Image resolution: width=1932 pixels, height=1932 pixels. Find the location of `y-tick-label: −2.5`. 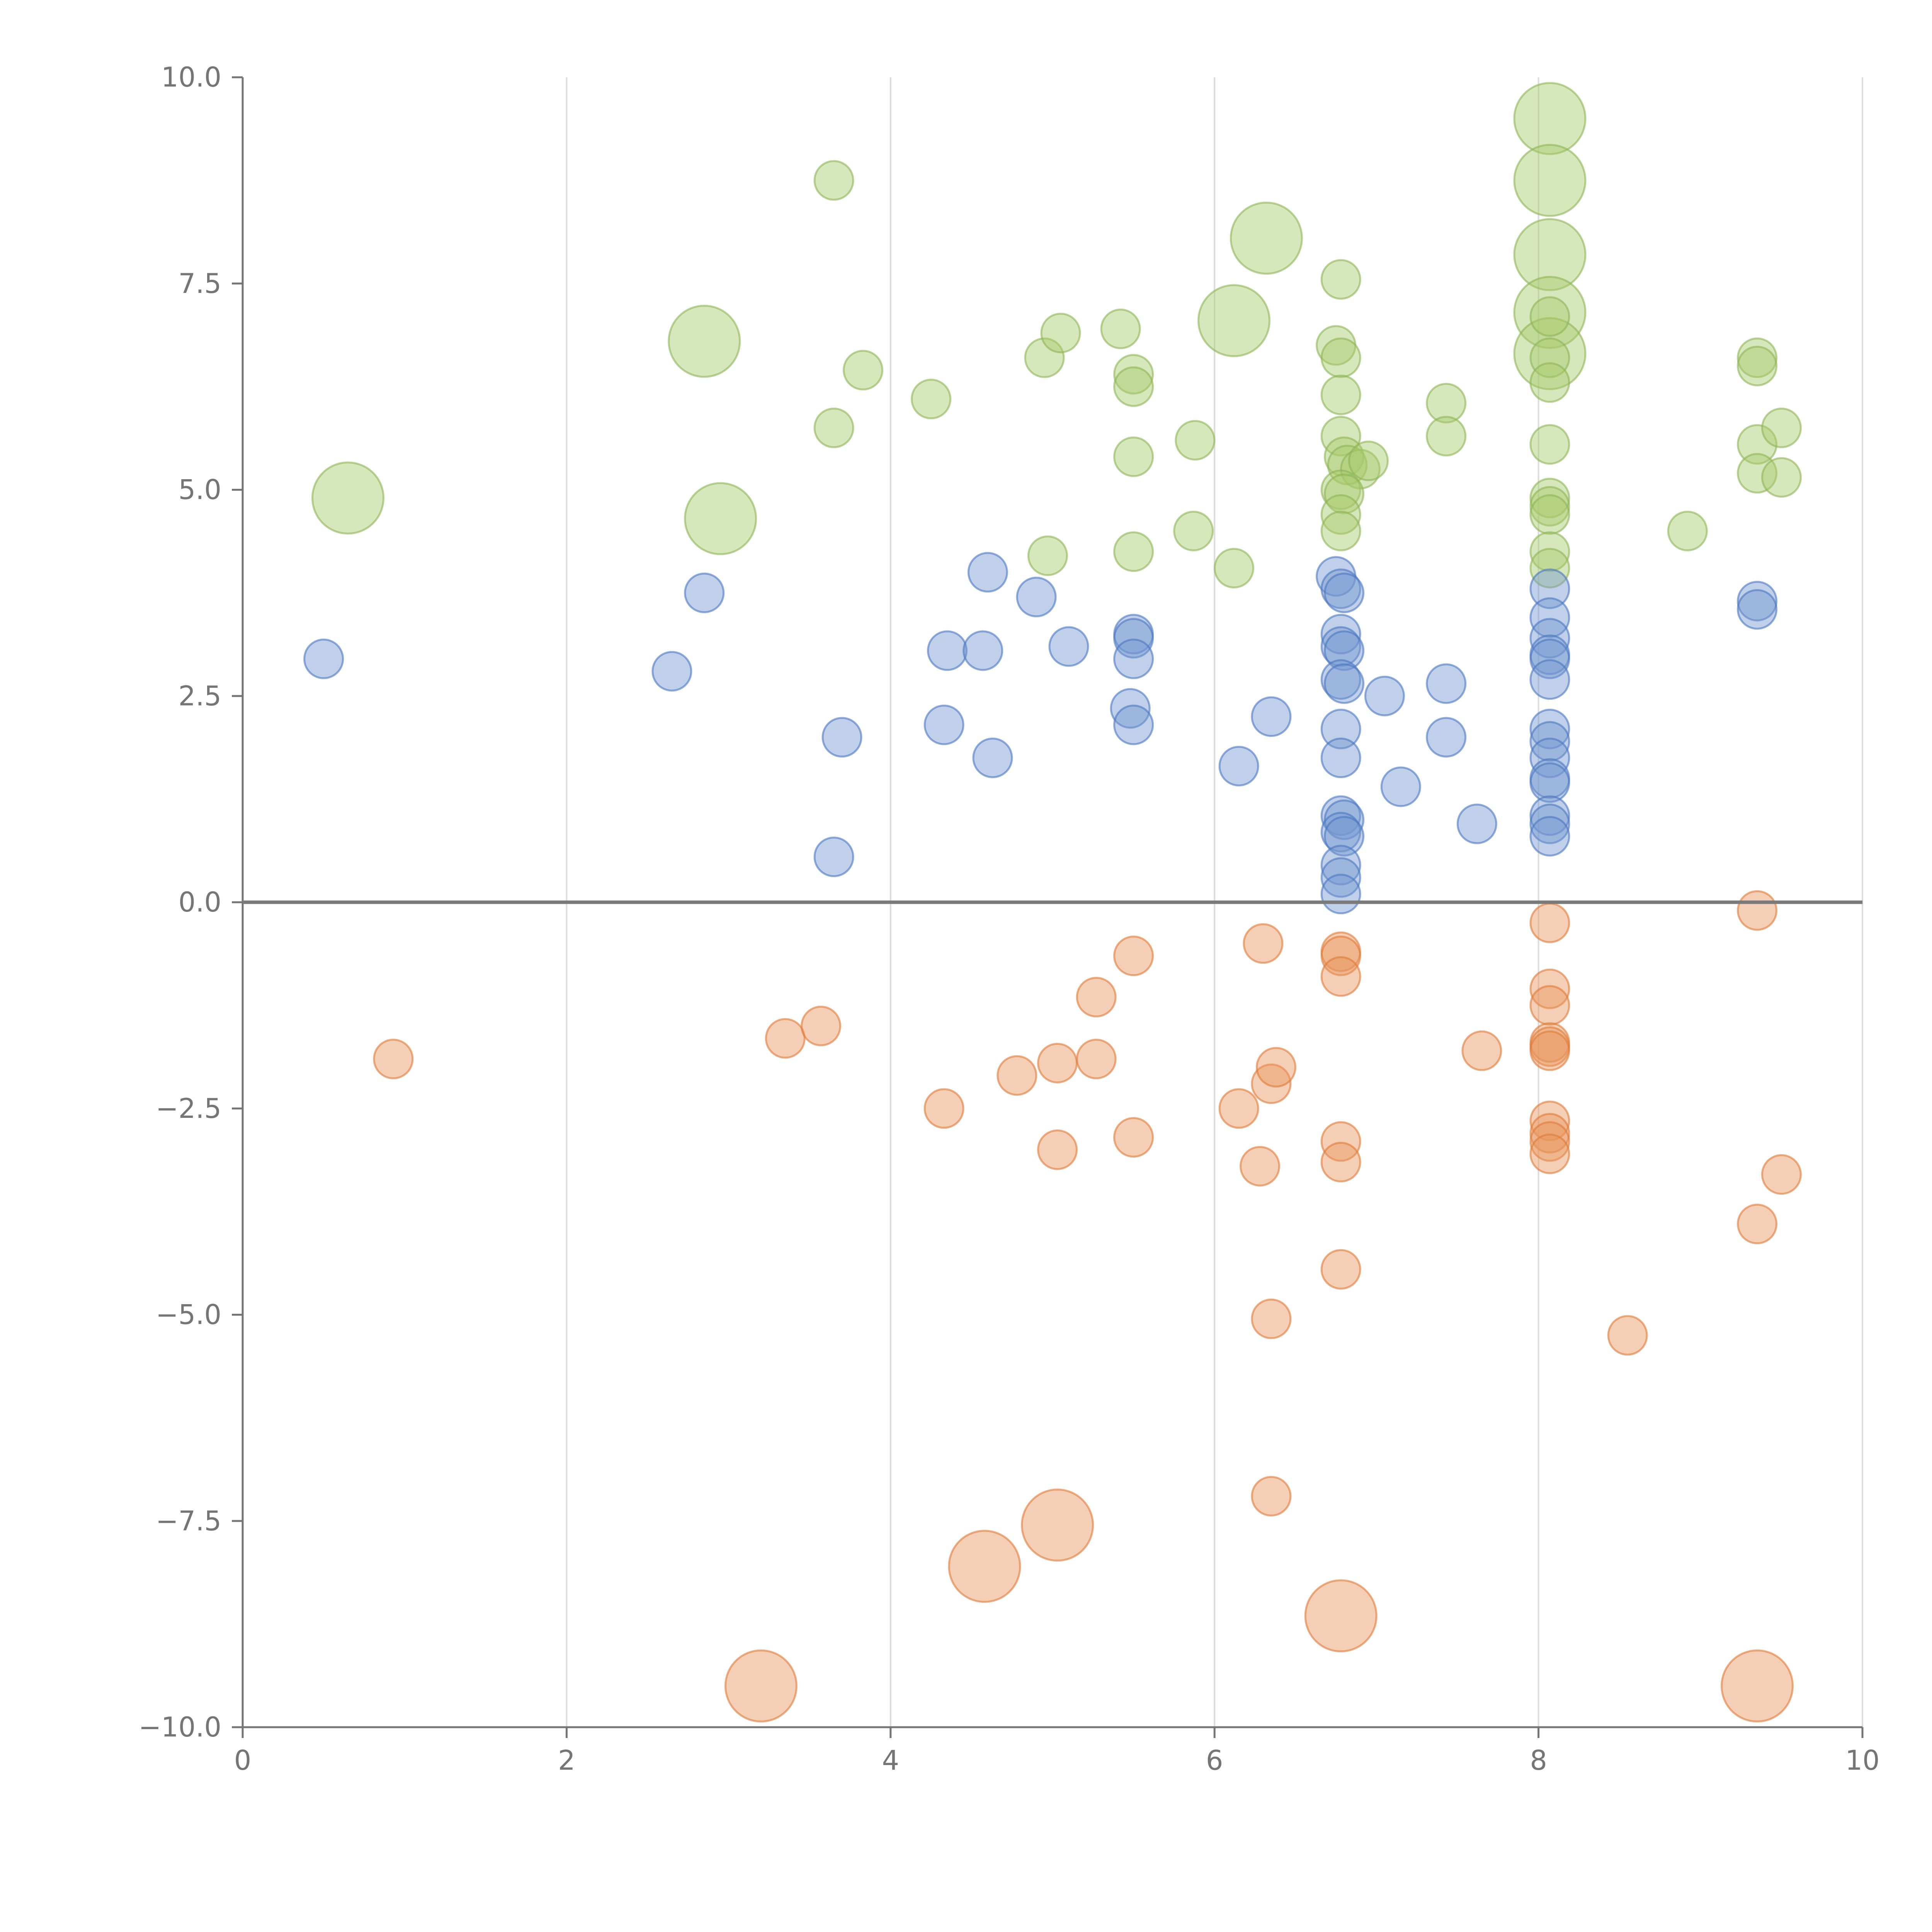

y-tick-label: −2.5 is located at coordinates (189, 1108).